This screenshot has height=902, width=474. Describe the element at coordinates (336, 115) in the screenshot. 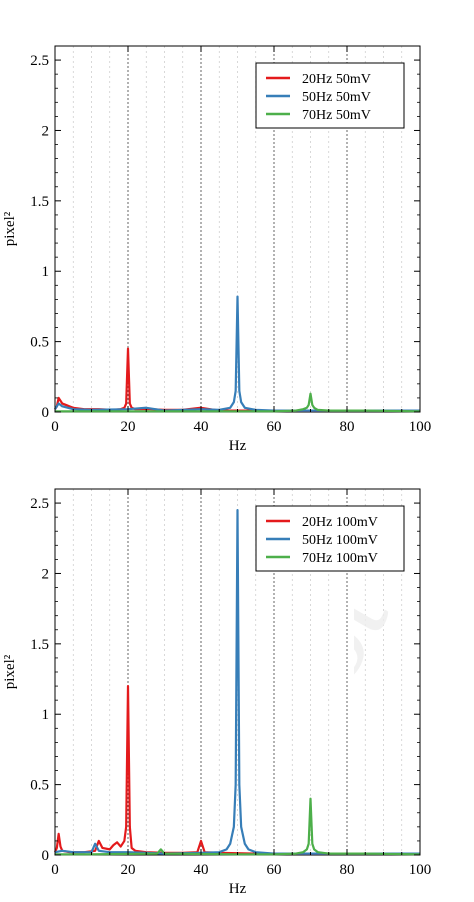

I see `legend-label: 70Hz 50mV` at that location.